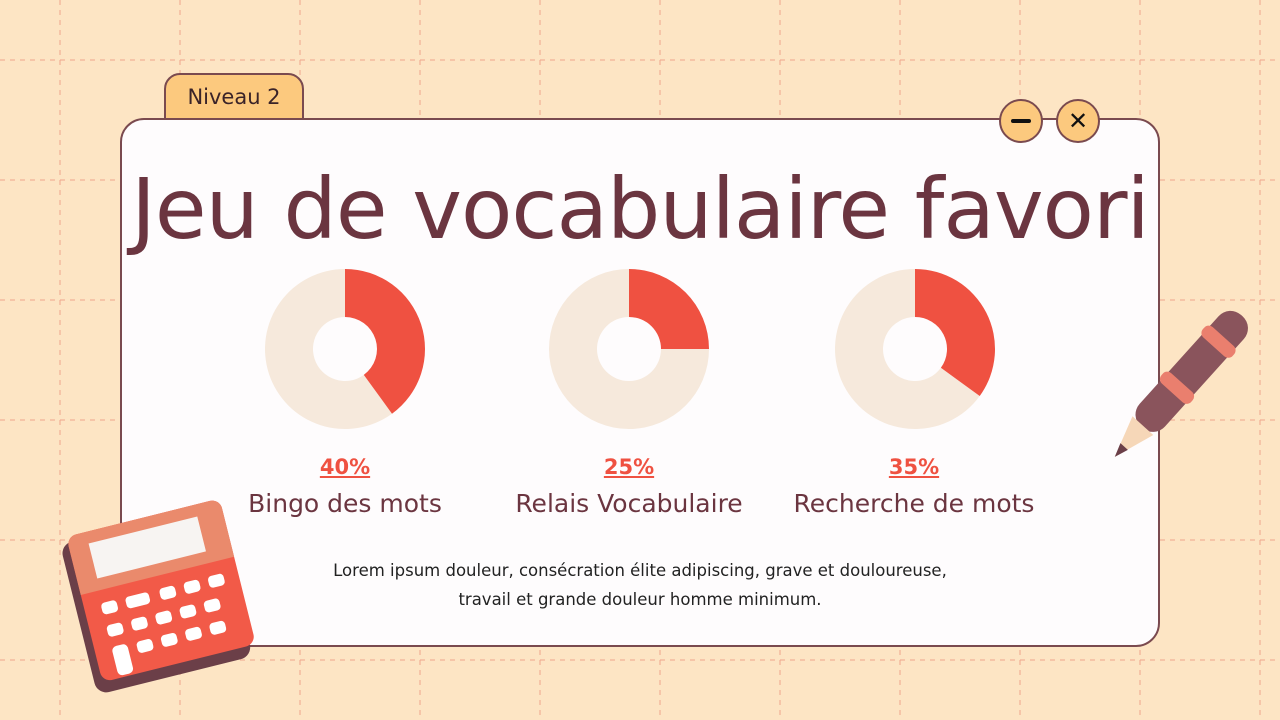  I want to click on chart-value-label: 40%, so click(345, 467).